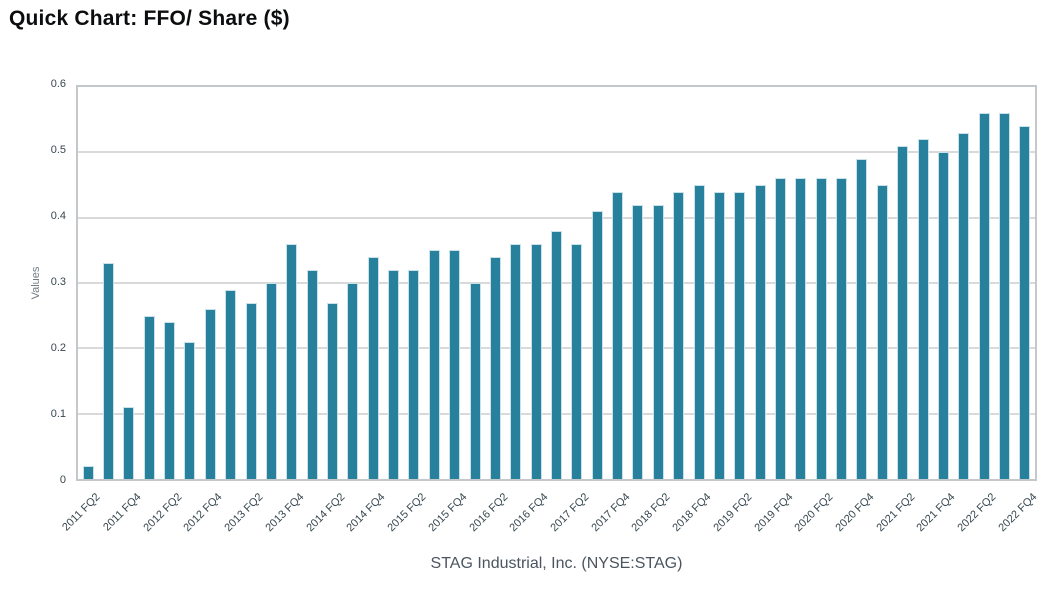  Describe the element at coordinates (285, 513) in the screenshot. I see `x-tick-label: 2013 FQ4` at that location.